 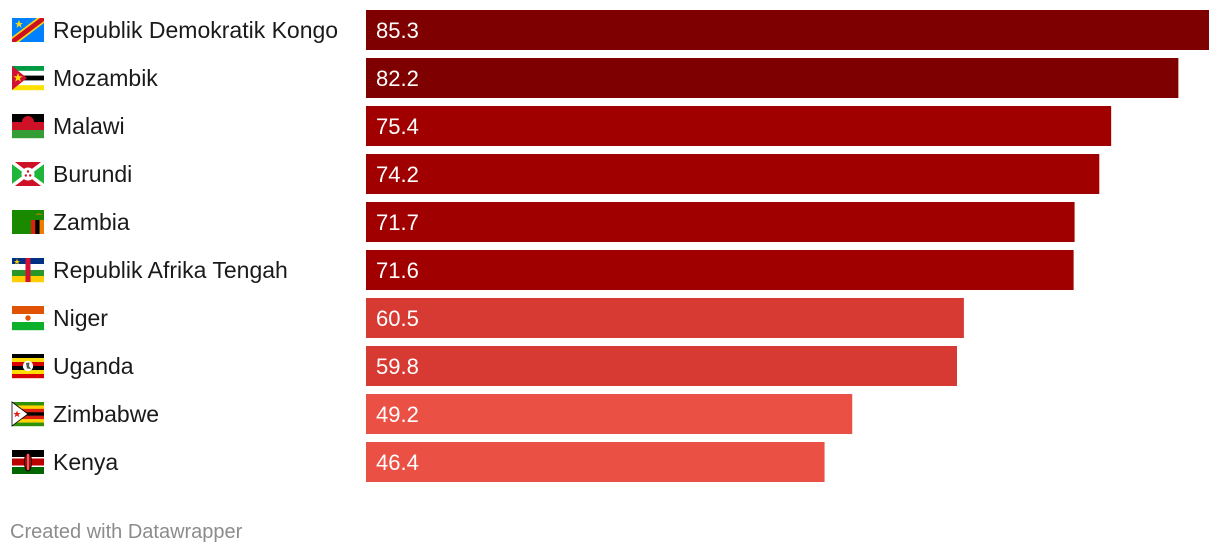 I want to click on flag-burundi-icon, so click(x=28, y=174).